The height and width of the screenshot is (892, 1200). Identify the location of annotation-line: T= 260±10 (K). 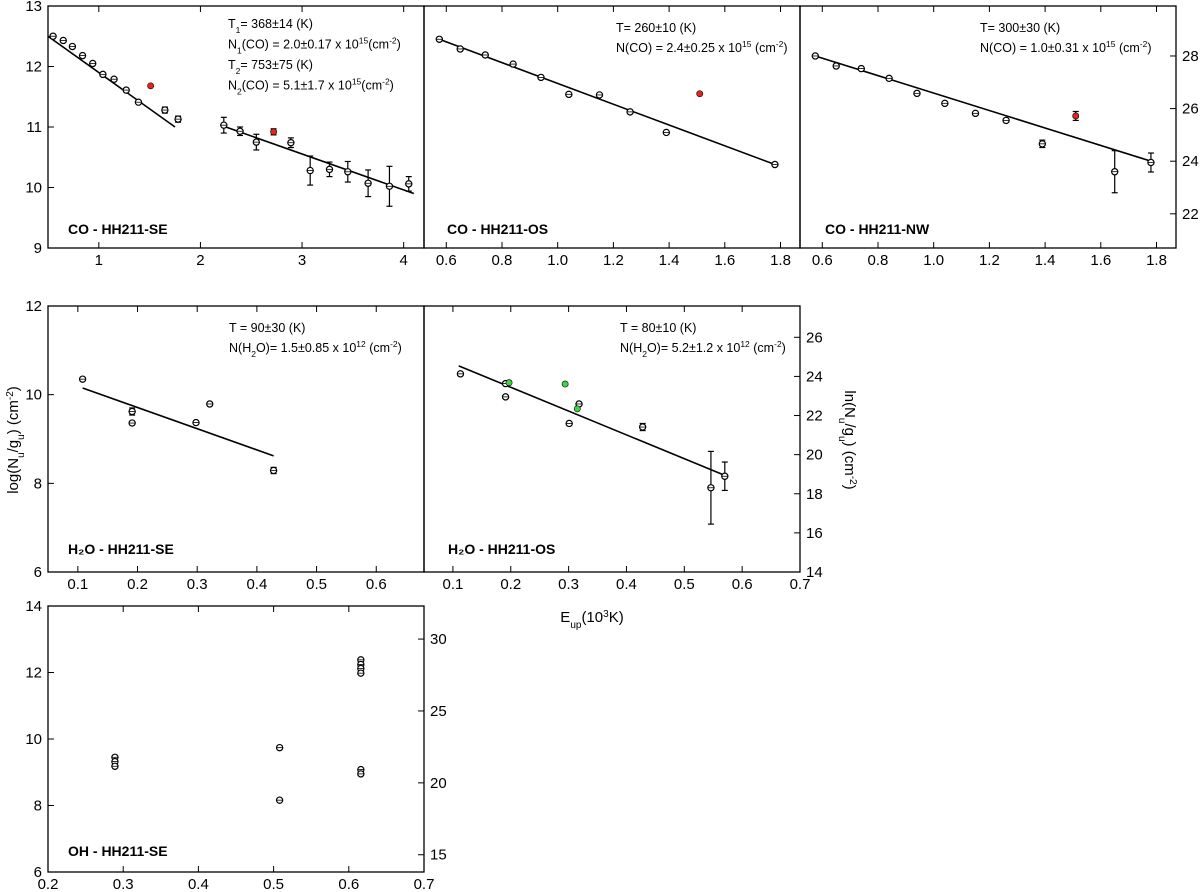
(656, 28).